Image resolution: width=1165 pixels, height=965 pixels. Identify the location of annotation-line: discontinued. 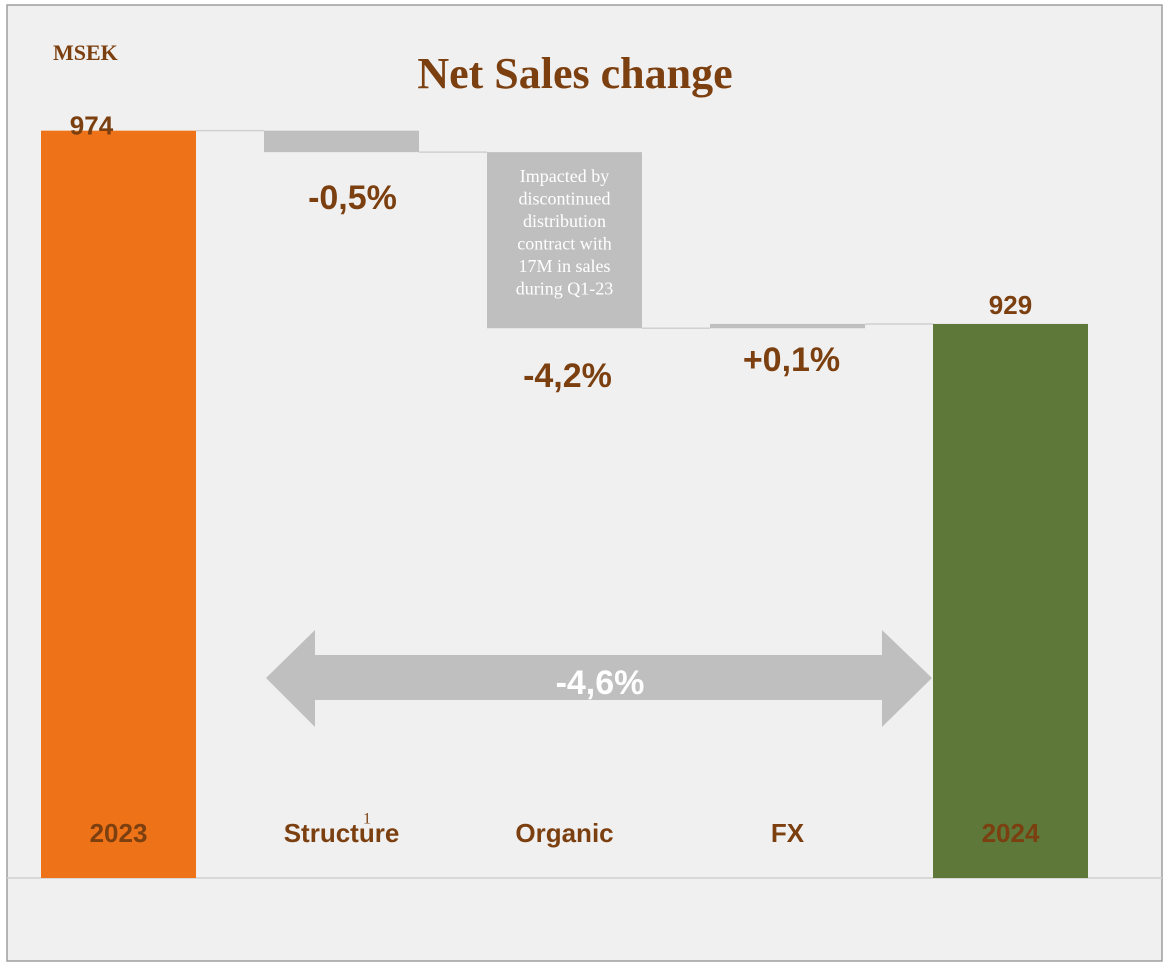
(565, 199).